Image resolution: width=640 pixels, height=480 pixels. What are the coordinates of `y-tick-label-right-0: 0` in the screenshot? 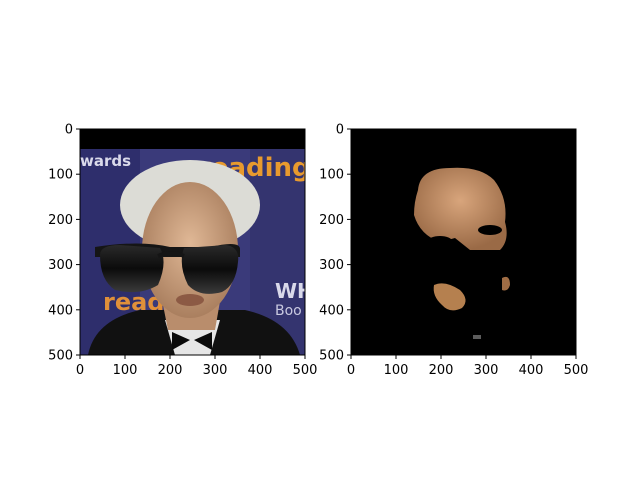 It's located at (340, 130).